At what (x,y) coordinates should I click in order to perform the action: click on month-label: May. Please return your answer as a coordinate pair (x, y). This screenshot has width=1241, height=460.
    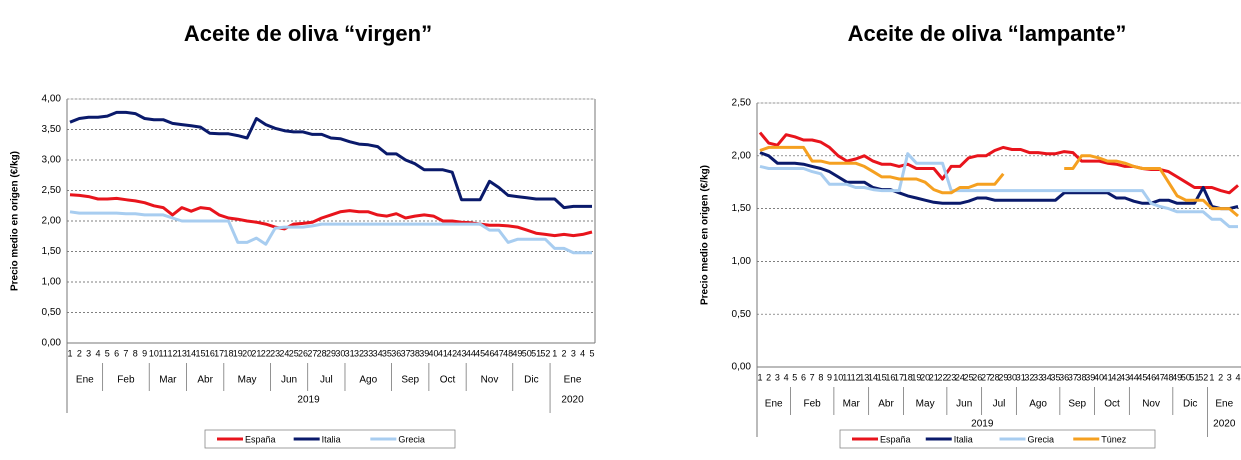
    Looking at the image, I should click on (925, 404).